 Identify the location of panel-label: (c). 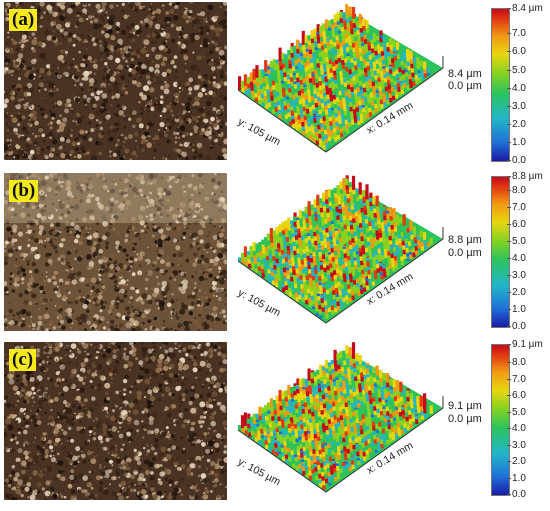
(22, 360).